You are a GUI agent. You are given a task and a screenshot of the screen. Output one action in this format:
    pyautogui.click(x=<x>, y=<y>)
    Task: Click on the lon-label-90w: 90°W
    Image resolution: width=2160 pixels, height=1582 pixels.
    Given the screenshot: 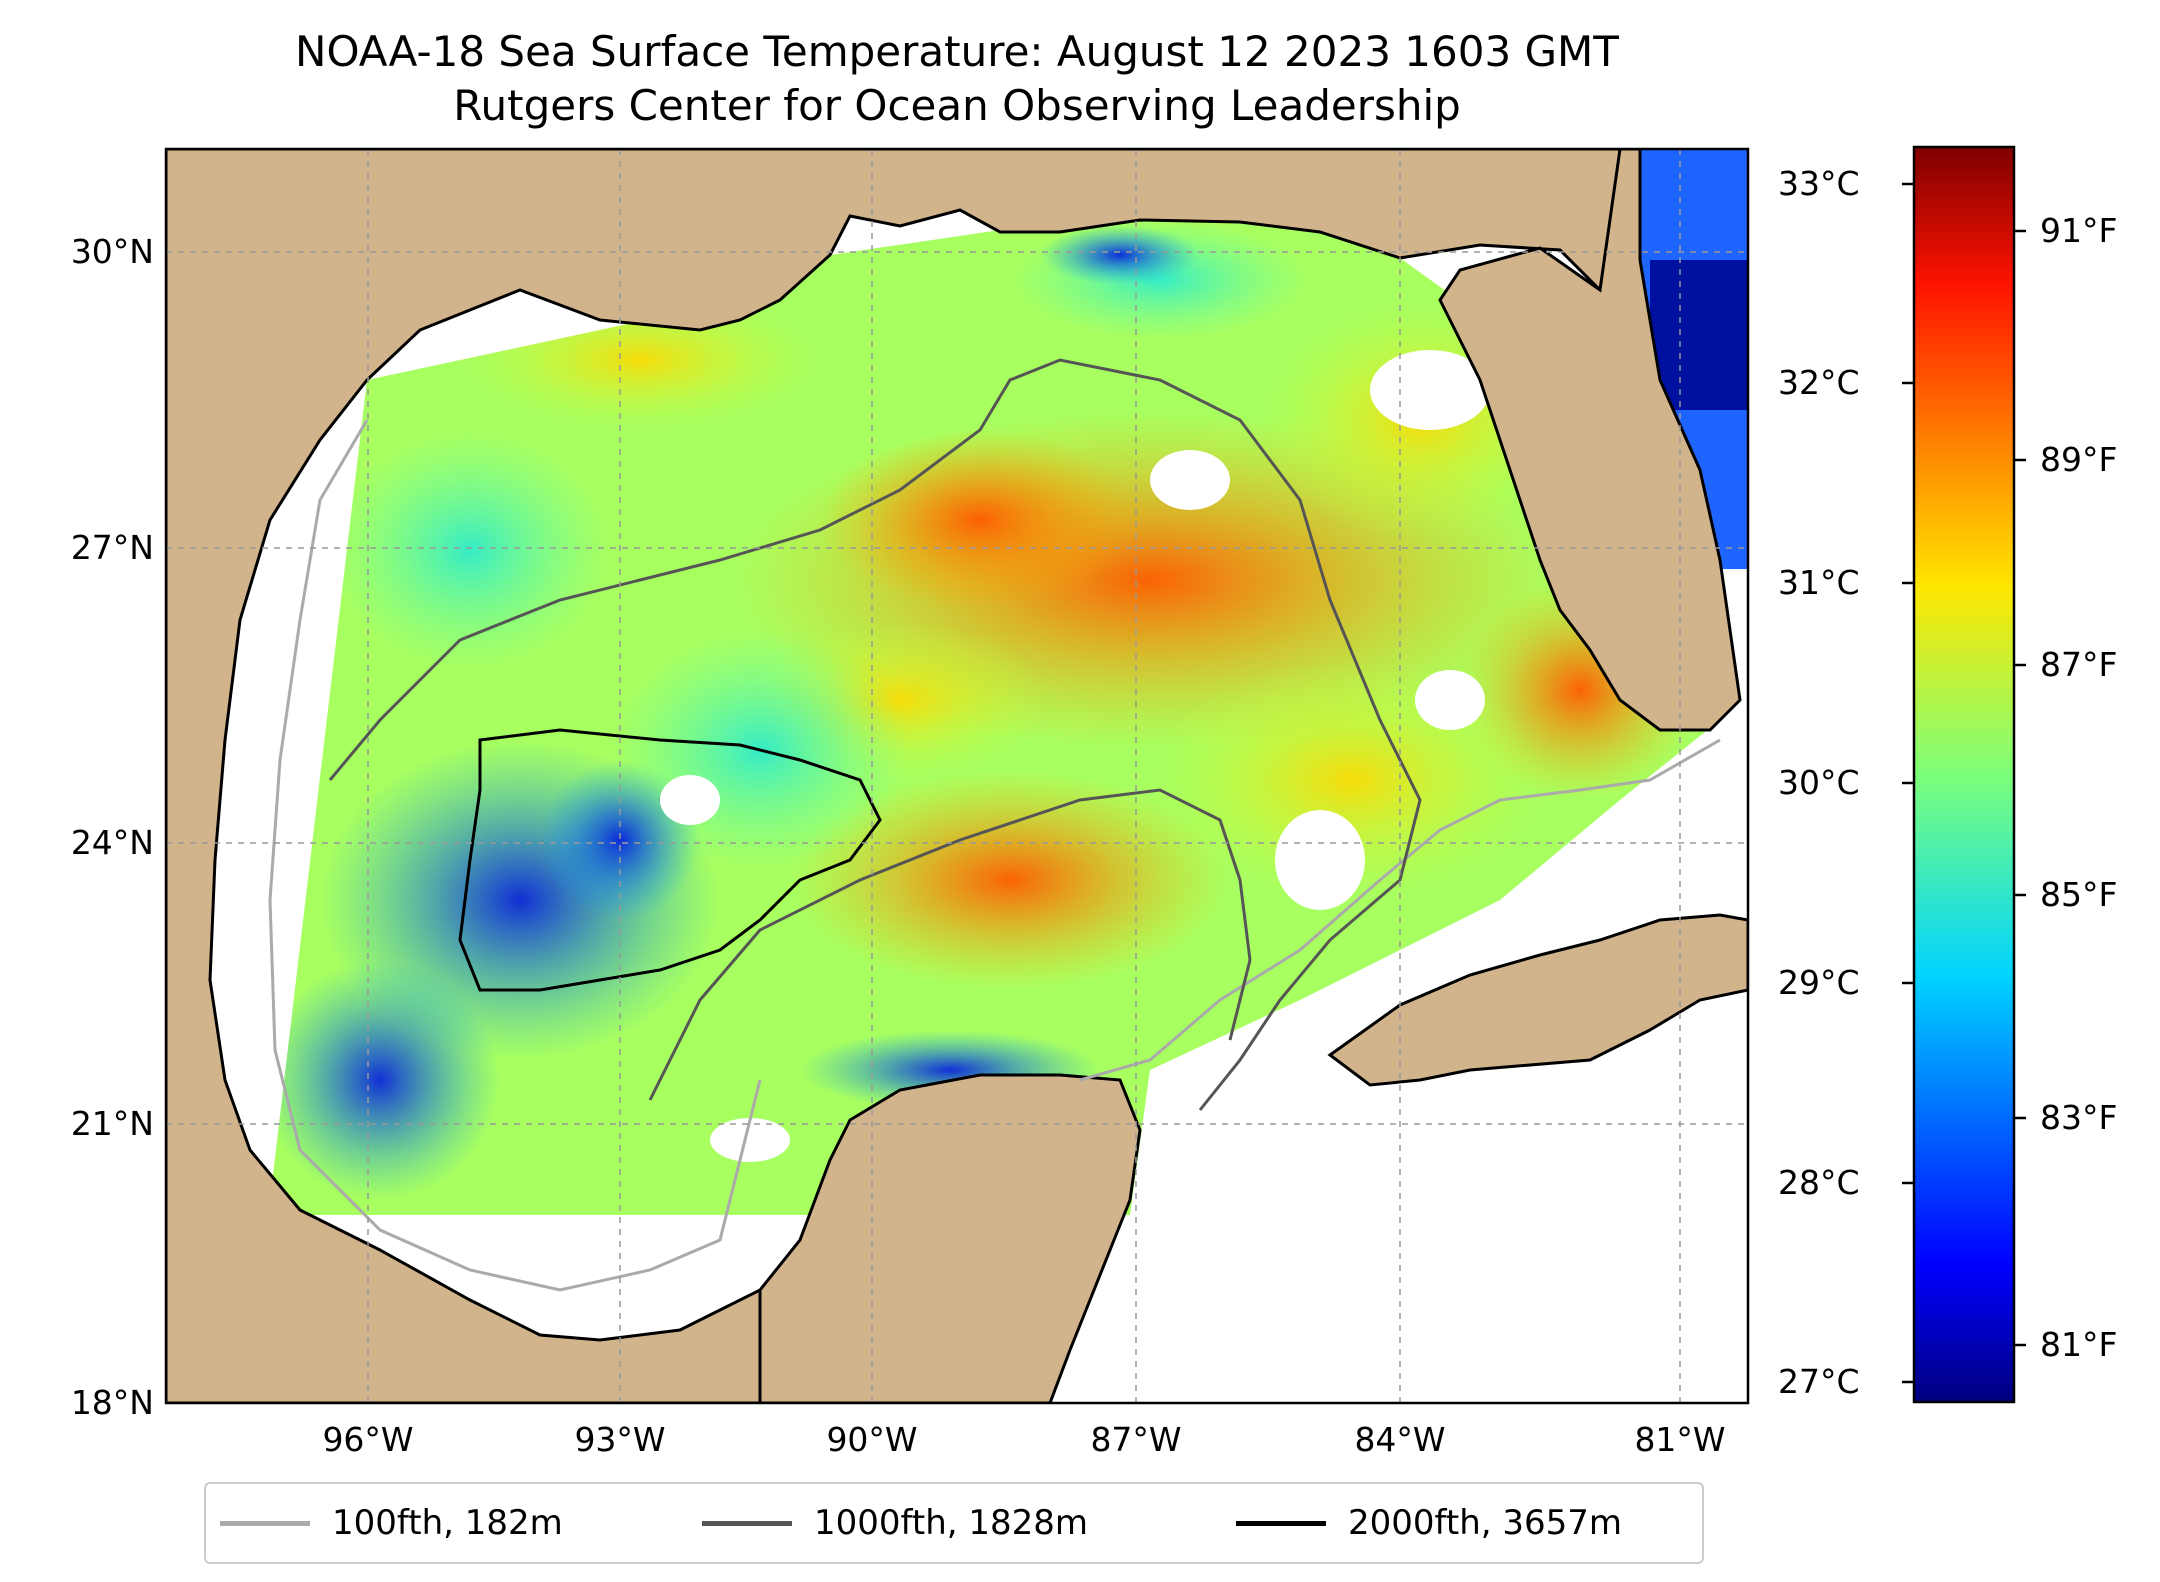 What is the action you would take?
    pyautogui.click(x=872, y=1439)
    